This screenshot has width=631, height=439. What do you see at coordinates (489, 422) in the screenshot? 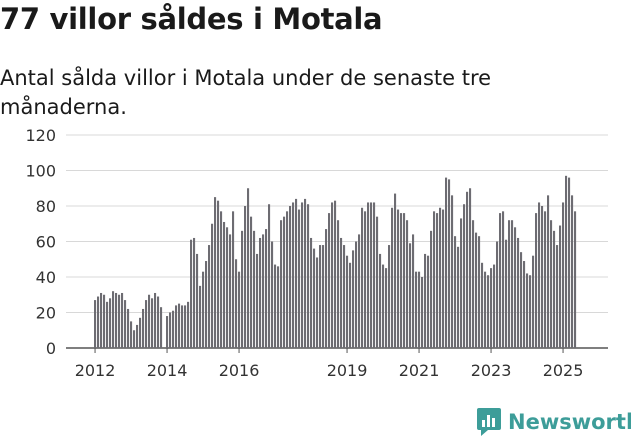
I see `chart-bubble-icon` at bounding box center [489, 422].